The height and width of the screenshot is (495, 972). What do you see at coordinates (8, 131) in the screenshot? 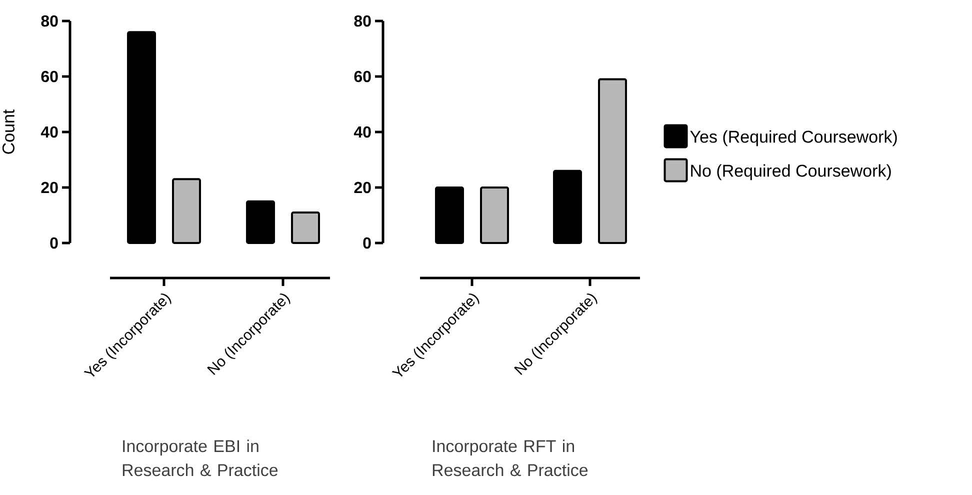
I see `y-axis-title: Count` at bounding box center [8, 131].